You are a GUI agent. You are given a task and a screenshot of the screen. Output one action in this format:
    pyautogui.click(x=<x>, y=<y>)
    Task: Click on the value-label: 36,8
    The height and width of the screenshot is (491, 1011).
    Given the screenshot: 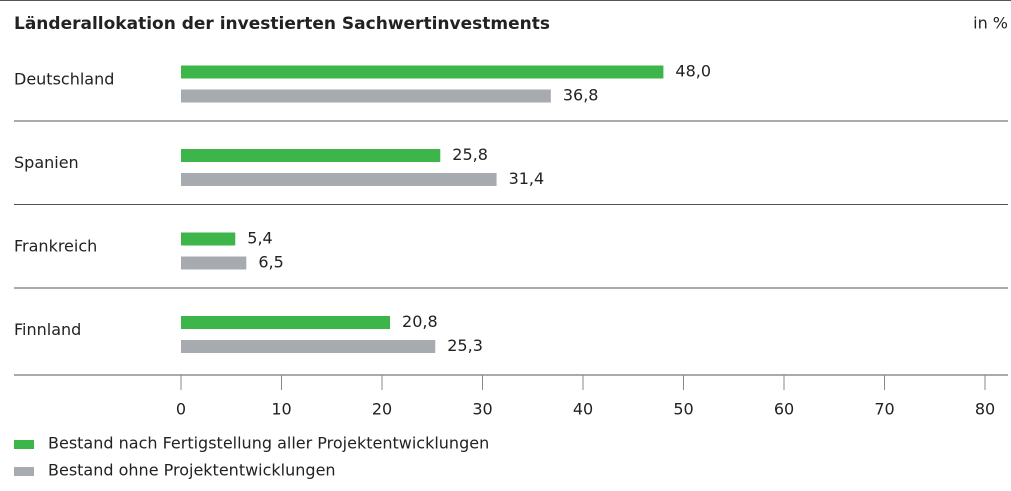 What is the action you would take?
    pyautogui.click(x=581, y=95)
    